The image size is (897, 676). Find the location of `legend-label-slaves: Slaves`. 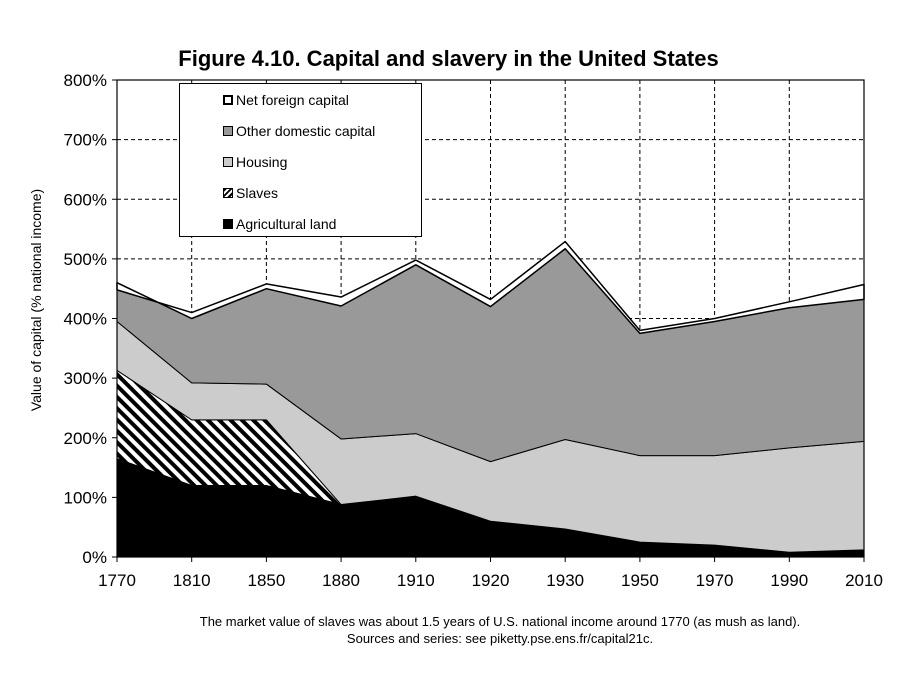

legend-label-slaves: Slaves is located at coordinates (257, 193).